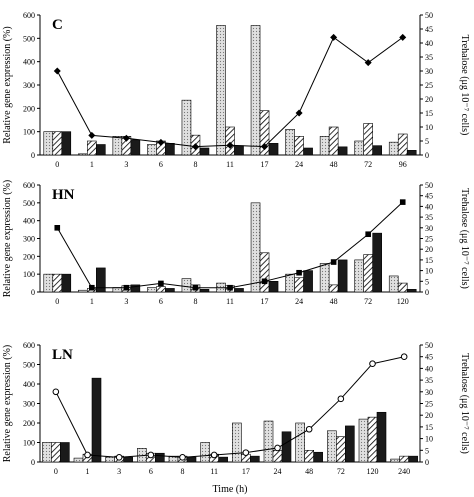 The width and height of the screenshot is (474, 497). What do you see at coordinates (56, 471) in the screenshot?
I see `x-tick-label: 0` at bounding box center [56, 471].